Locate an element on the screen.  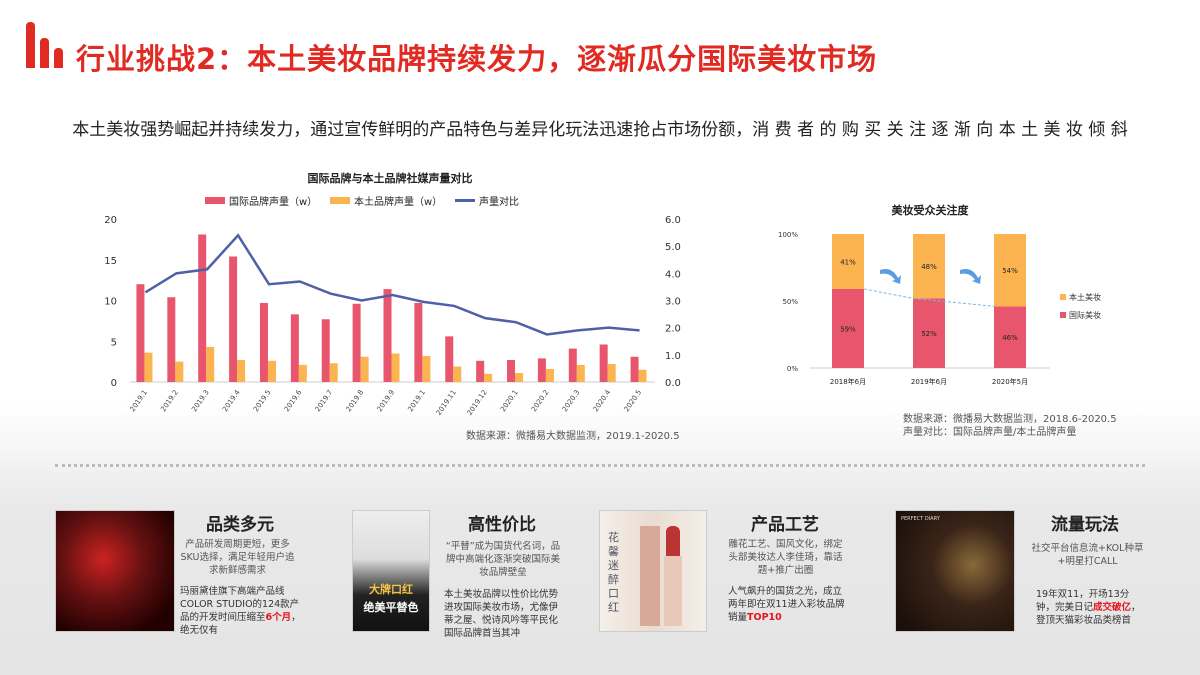
image-caption: 花 馨 迷 醉 口 红 is located at coordinates (613, 572).